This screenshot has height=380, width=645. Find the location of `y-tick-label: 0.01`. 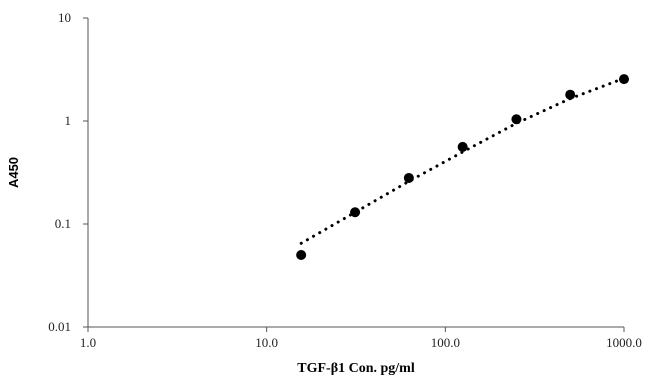

y-tick-label: 0.01 is located at coordinates (59, 326).